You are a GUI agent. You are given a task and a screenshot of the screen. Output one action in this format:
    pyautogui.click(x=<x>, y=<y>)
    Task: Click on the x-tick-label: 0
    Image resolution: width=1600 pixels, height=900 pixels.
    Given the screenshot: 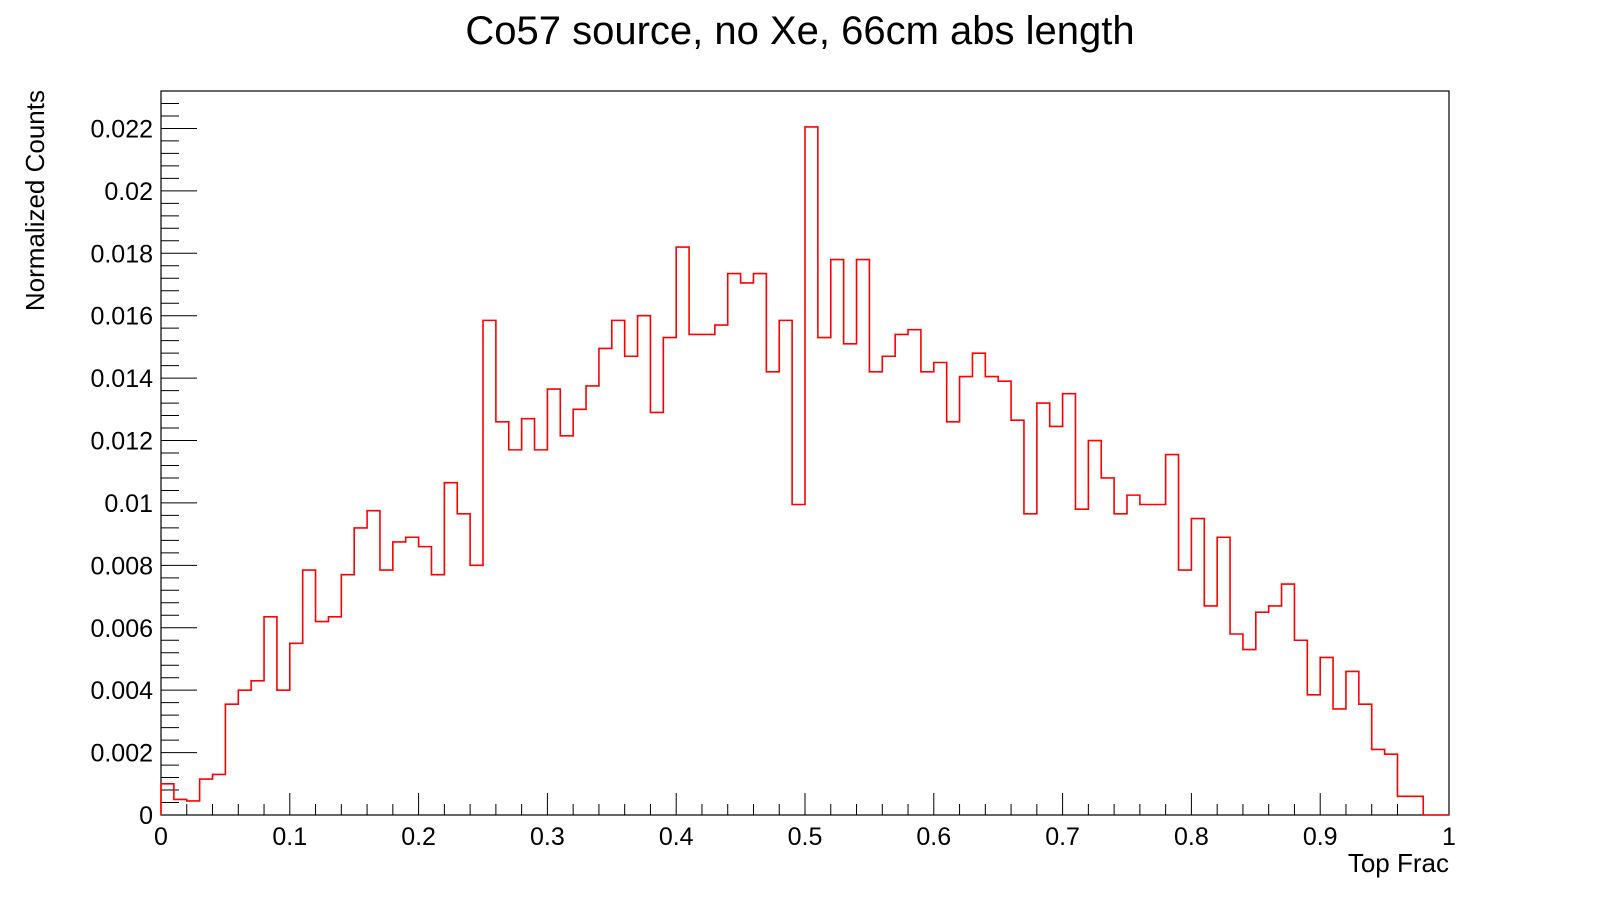 What is the action you would take?
    pyautogui.click(x=161, y=837)
    